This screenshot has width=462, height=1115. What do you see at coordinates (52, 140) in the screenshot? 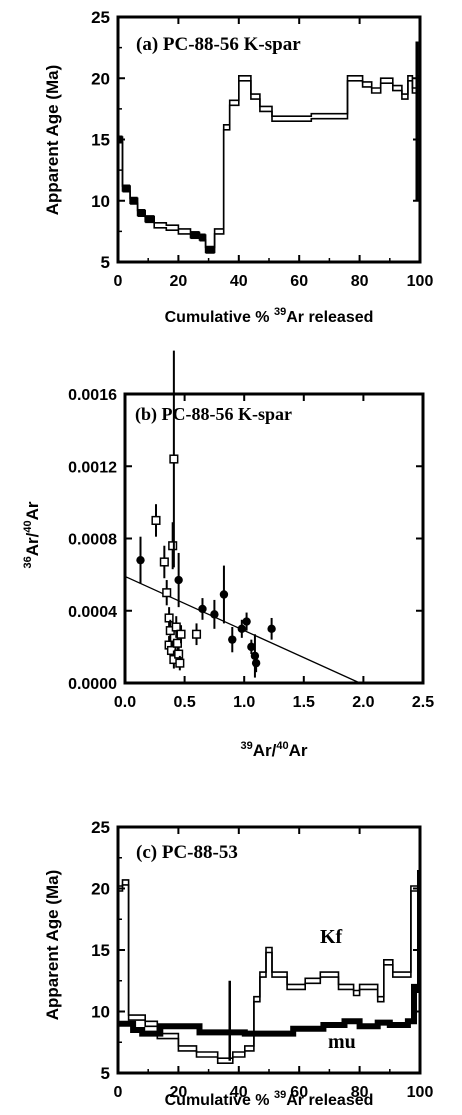
I see `panel-a-ylabel: Apparent Age (Ma)` at bounding box center [52, 140].